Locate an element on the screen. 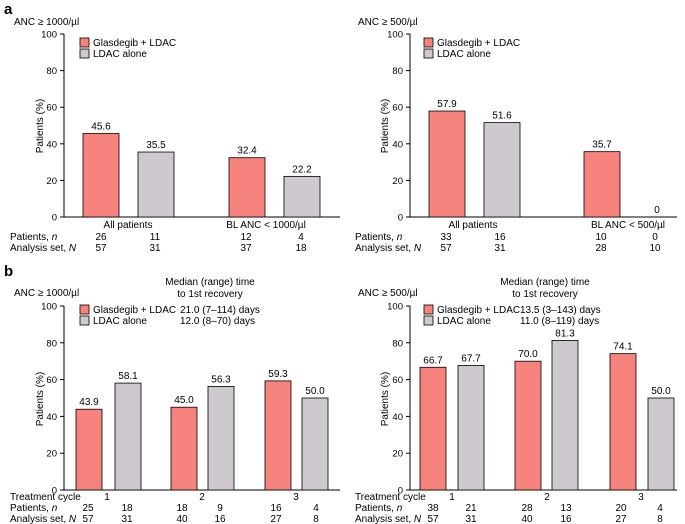 This screenshot has width=685, height=524. data-label: 35.7 is located at coordinates (602, 145).